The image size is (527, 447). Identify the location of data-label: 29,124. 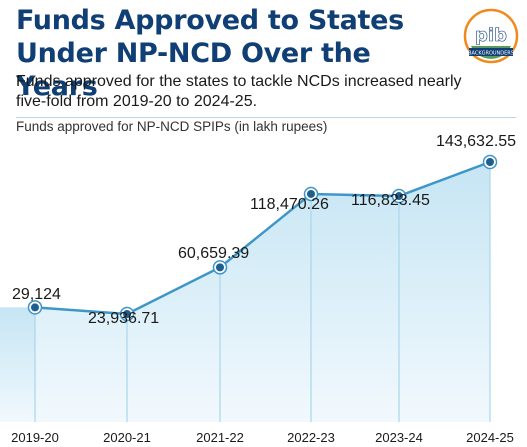
(36, 294).